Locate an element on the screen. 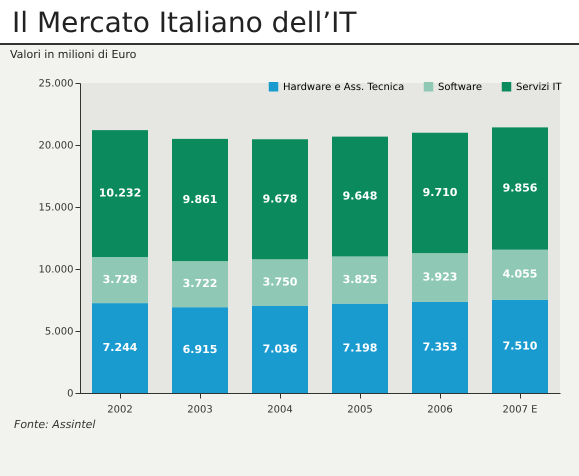  data-label: 3.923 is located at coordinates (440, 277).